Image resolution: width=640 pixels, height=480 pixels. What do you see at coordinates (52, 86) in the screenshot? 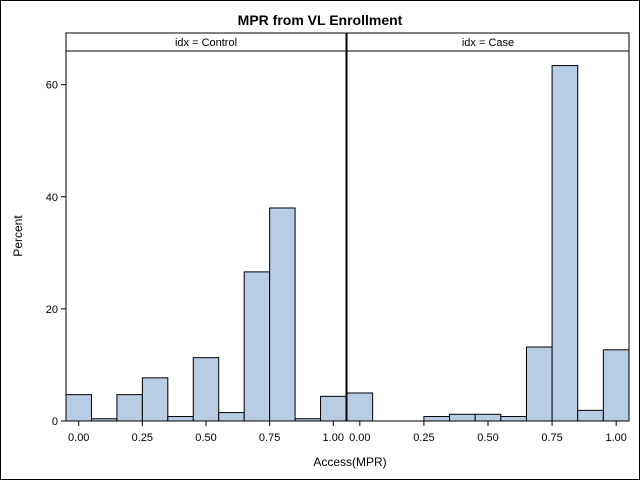
I see `y-tick-label: 60` at bounding box center [52, 86].